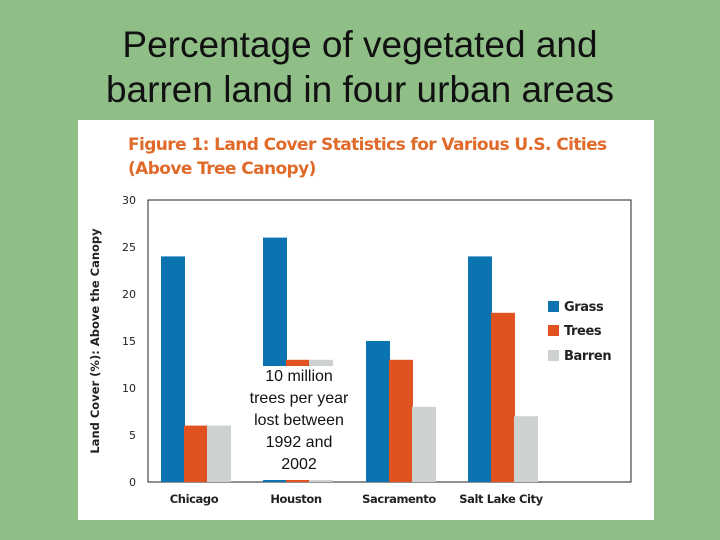 The height and width of the screenshot is (540, 720). I want to click on x-tick-label: Salt Lake City, so click(501, 499).